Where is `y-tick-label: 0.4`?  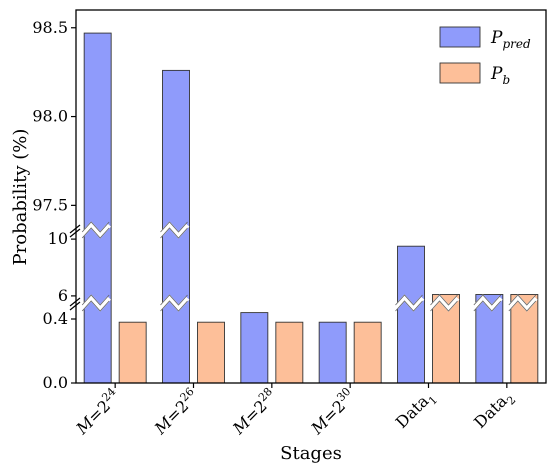
y-tick-label: 0.4 is located at coordinates (55, 318).